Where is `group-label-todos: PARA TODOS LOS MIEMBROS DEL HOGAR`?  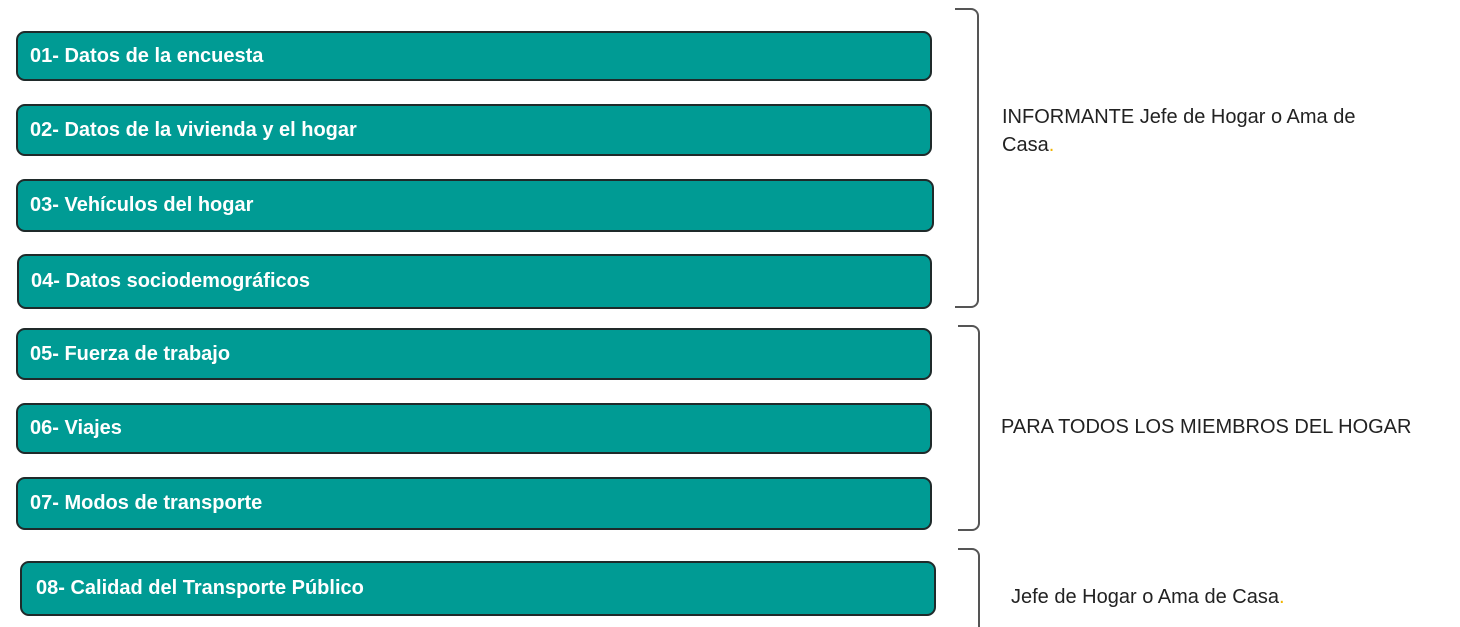
group-label-todos: PARA TODOS LOS MIEMBROS DEL HOGAR is located at coordinates (1228, 427).